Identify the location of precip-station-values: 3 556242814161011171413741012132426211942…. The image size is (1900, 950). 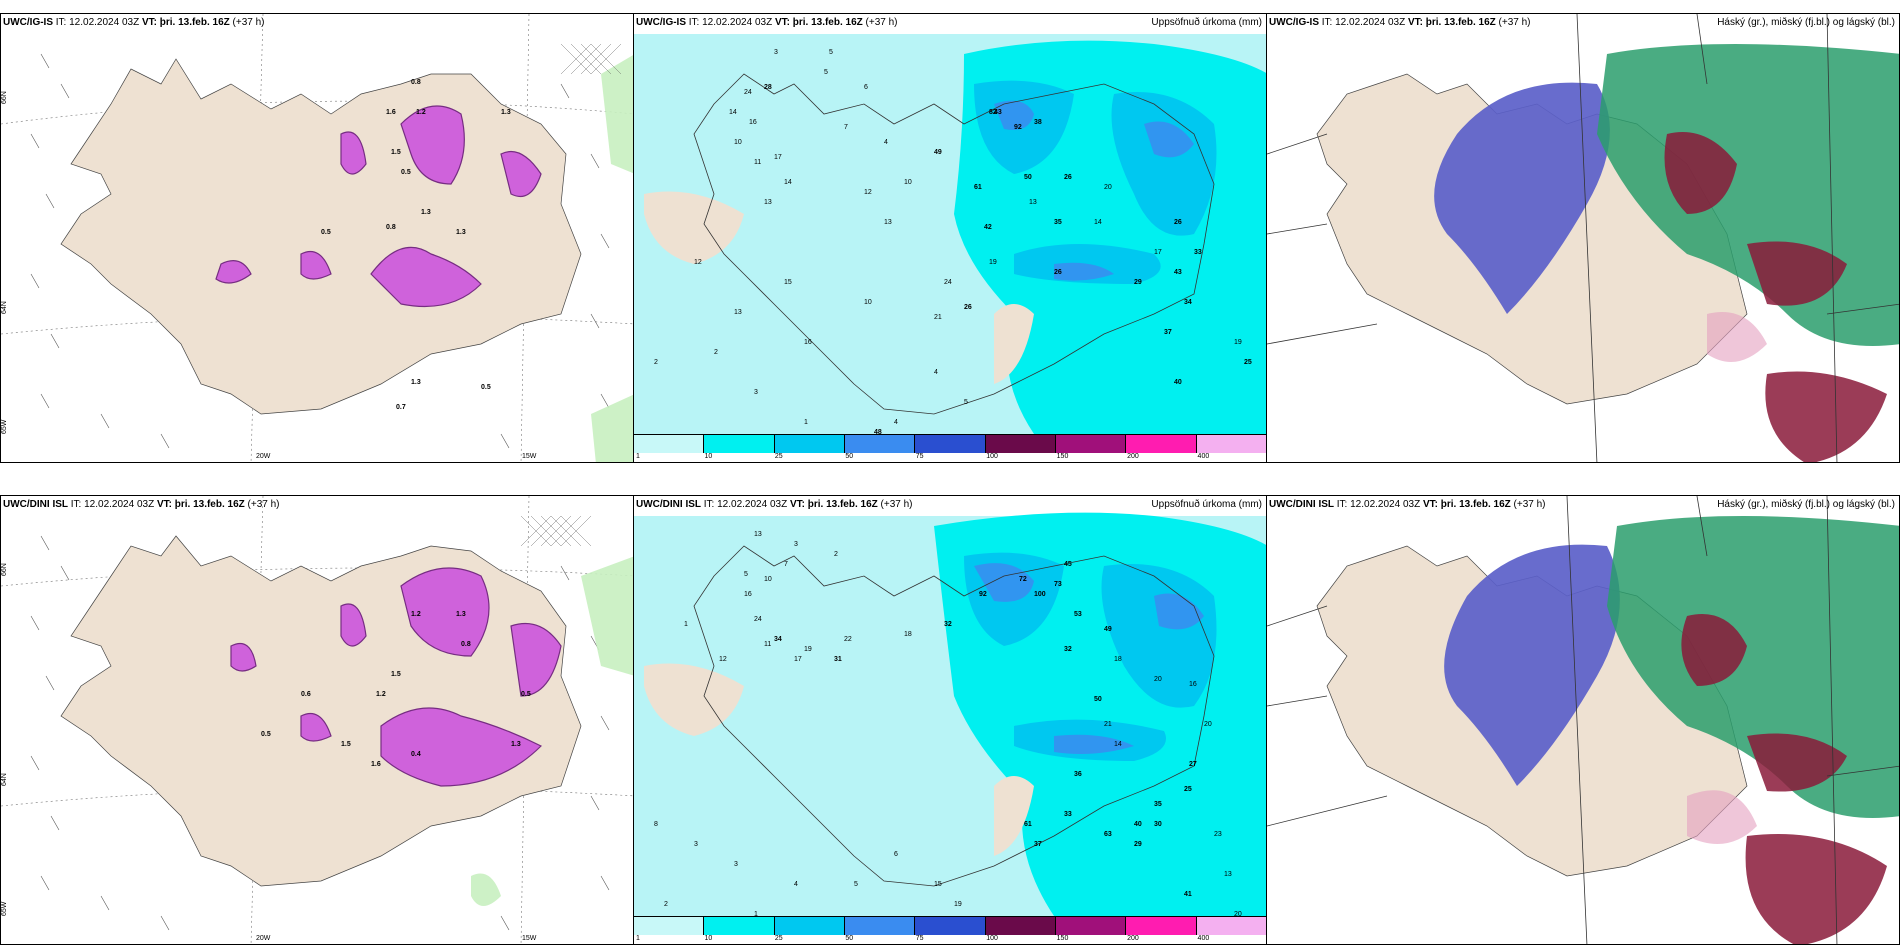
(953, 242).